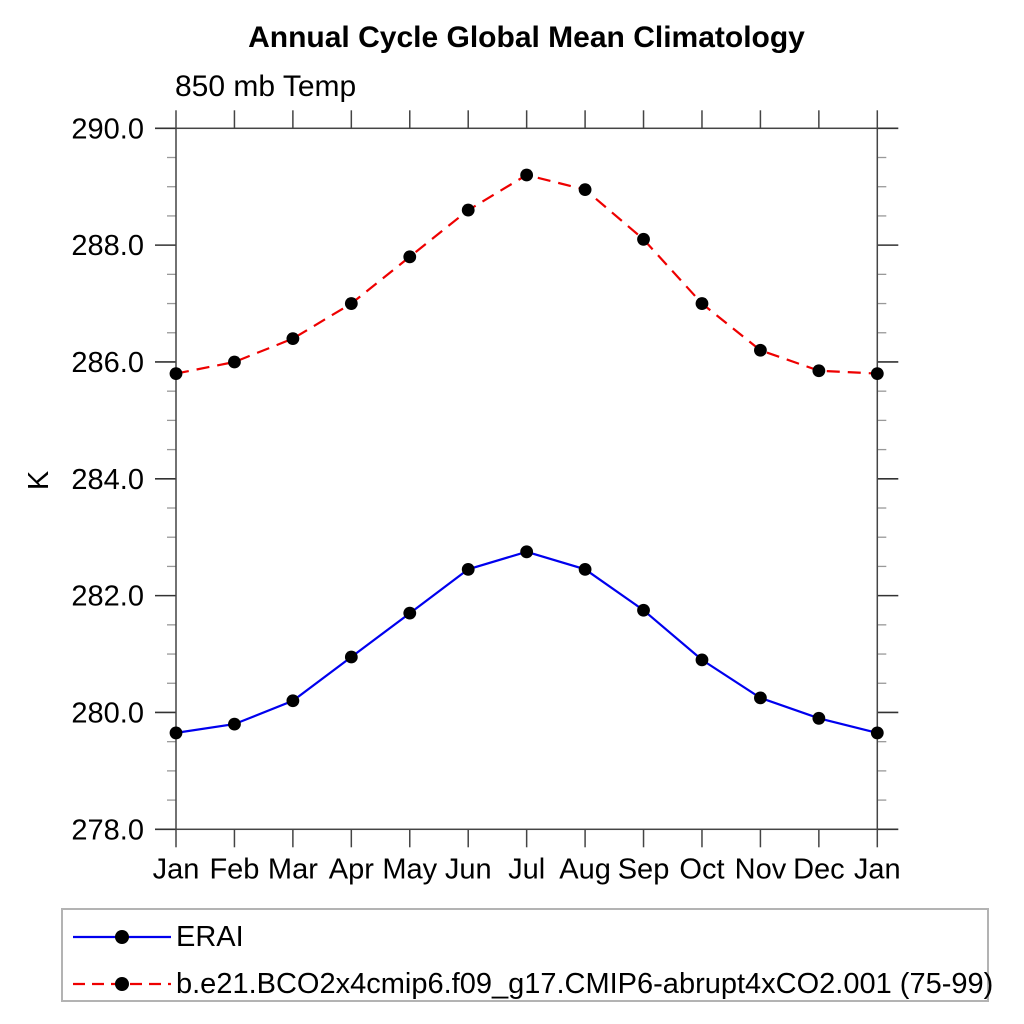 This screenshot has height=1024, width=1024. I want to click on x-tick-label: Mar, so click(293, 869).